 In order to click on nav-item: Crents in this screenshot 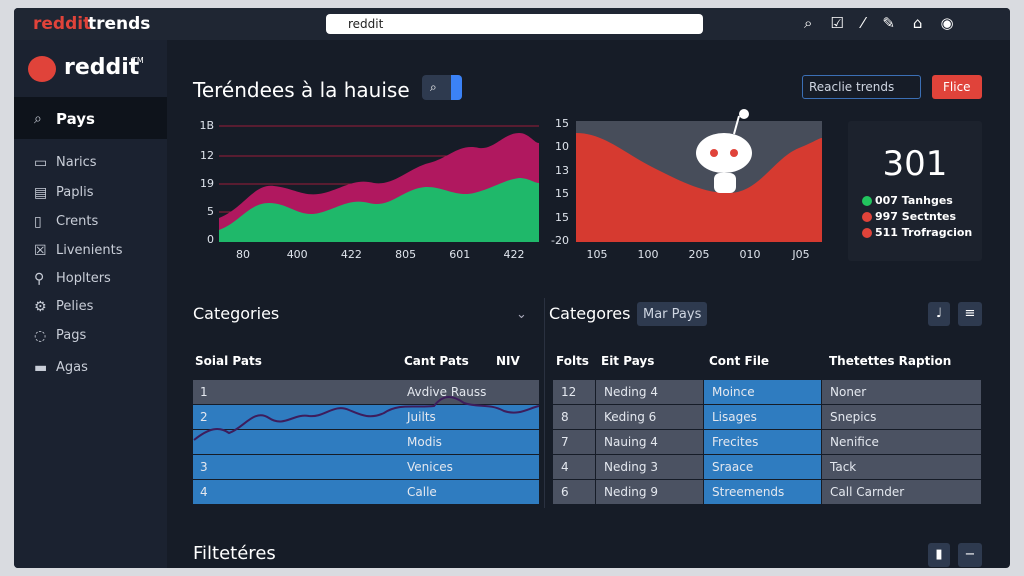, I will do `click(77, 221)`.